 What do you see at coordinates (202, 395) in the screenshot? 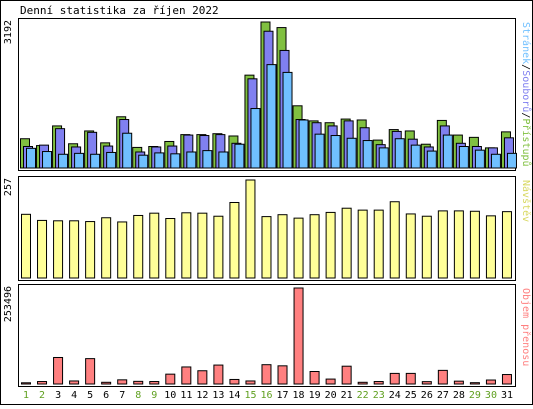
I see `x-tick-label-12: 12` at bounding box center [202, 395].